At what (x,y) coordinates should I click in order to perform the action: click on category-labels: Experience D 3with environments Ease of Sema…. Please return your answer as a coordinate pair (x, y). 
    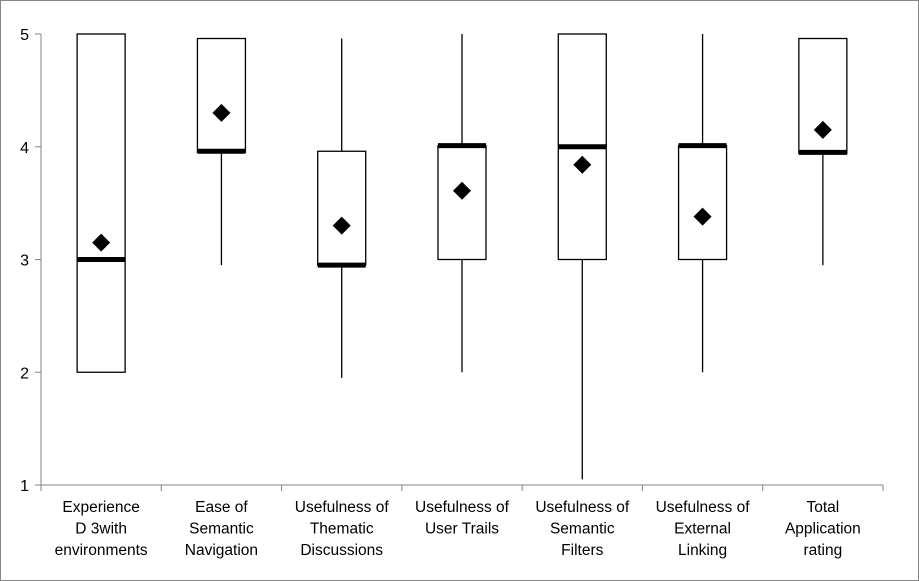
    Looking at the image, I should click on (458, 529).